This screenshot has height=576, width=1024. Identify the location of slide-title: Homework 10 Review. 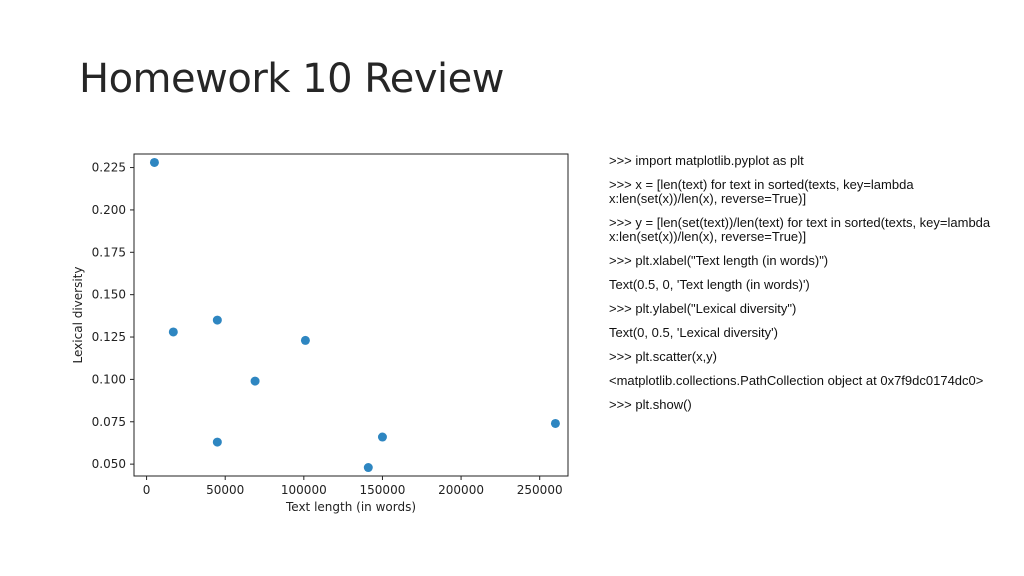
(291, 79).